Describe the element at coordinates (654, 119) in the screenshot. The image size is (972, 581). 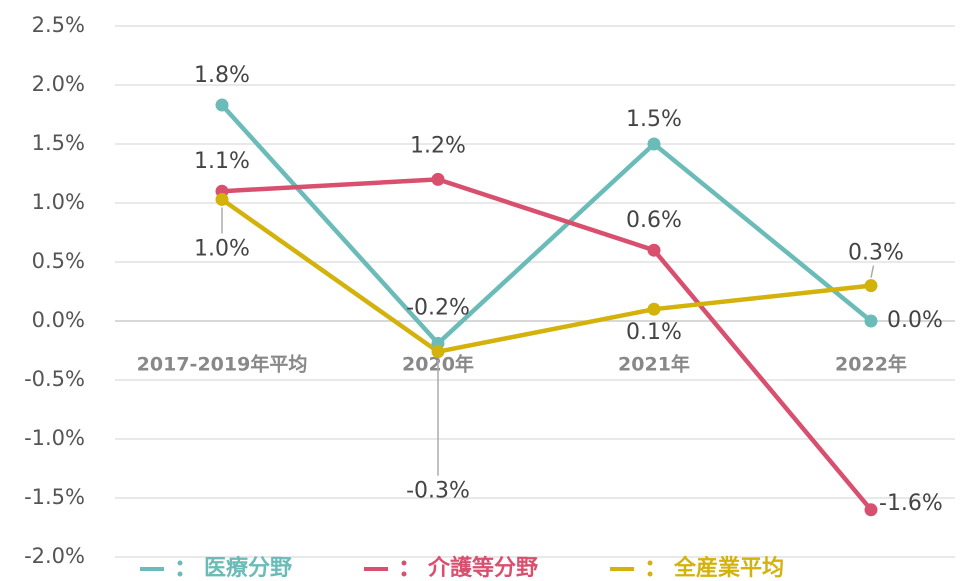
I see `data-label: 1.5%` at that location.